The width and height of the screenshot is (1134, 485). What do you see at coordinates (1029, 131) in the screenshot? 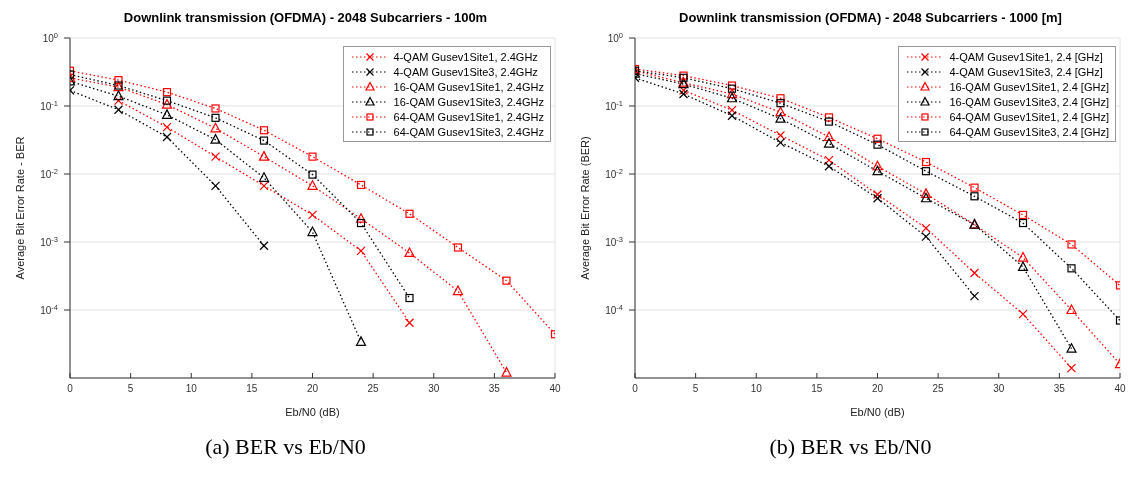
I see `legend-label: 64-QAM Gusev1Site3, 2.4 [GHz]` at bounding box center [1029, 131].